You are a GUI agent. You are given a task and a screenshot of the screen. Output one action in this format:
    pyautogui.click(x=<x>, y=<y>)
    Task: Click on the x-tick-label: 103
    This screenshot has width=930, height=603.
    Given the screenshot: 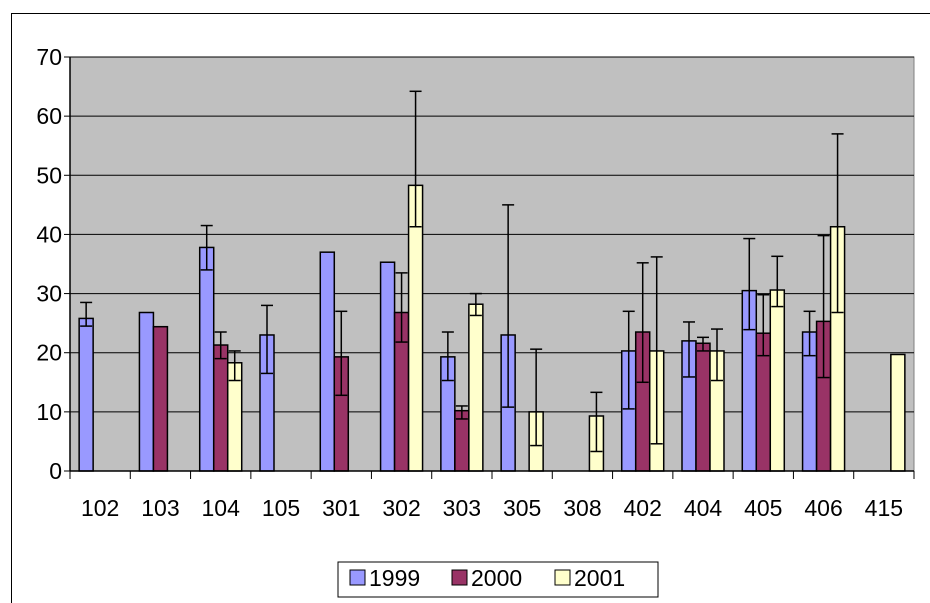 What is the action you would take?
    pyautogui.click(x=160, y=508)
    